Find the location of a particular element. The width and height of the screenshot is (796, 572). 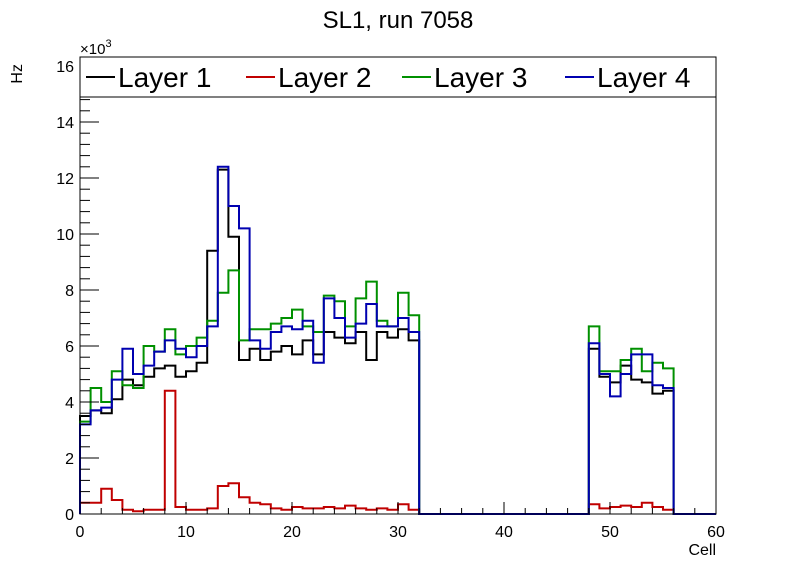

y-tick-label: 12 is located at coordinates (65, 179).